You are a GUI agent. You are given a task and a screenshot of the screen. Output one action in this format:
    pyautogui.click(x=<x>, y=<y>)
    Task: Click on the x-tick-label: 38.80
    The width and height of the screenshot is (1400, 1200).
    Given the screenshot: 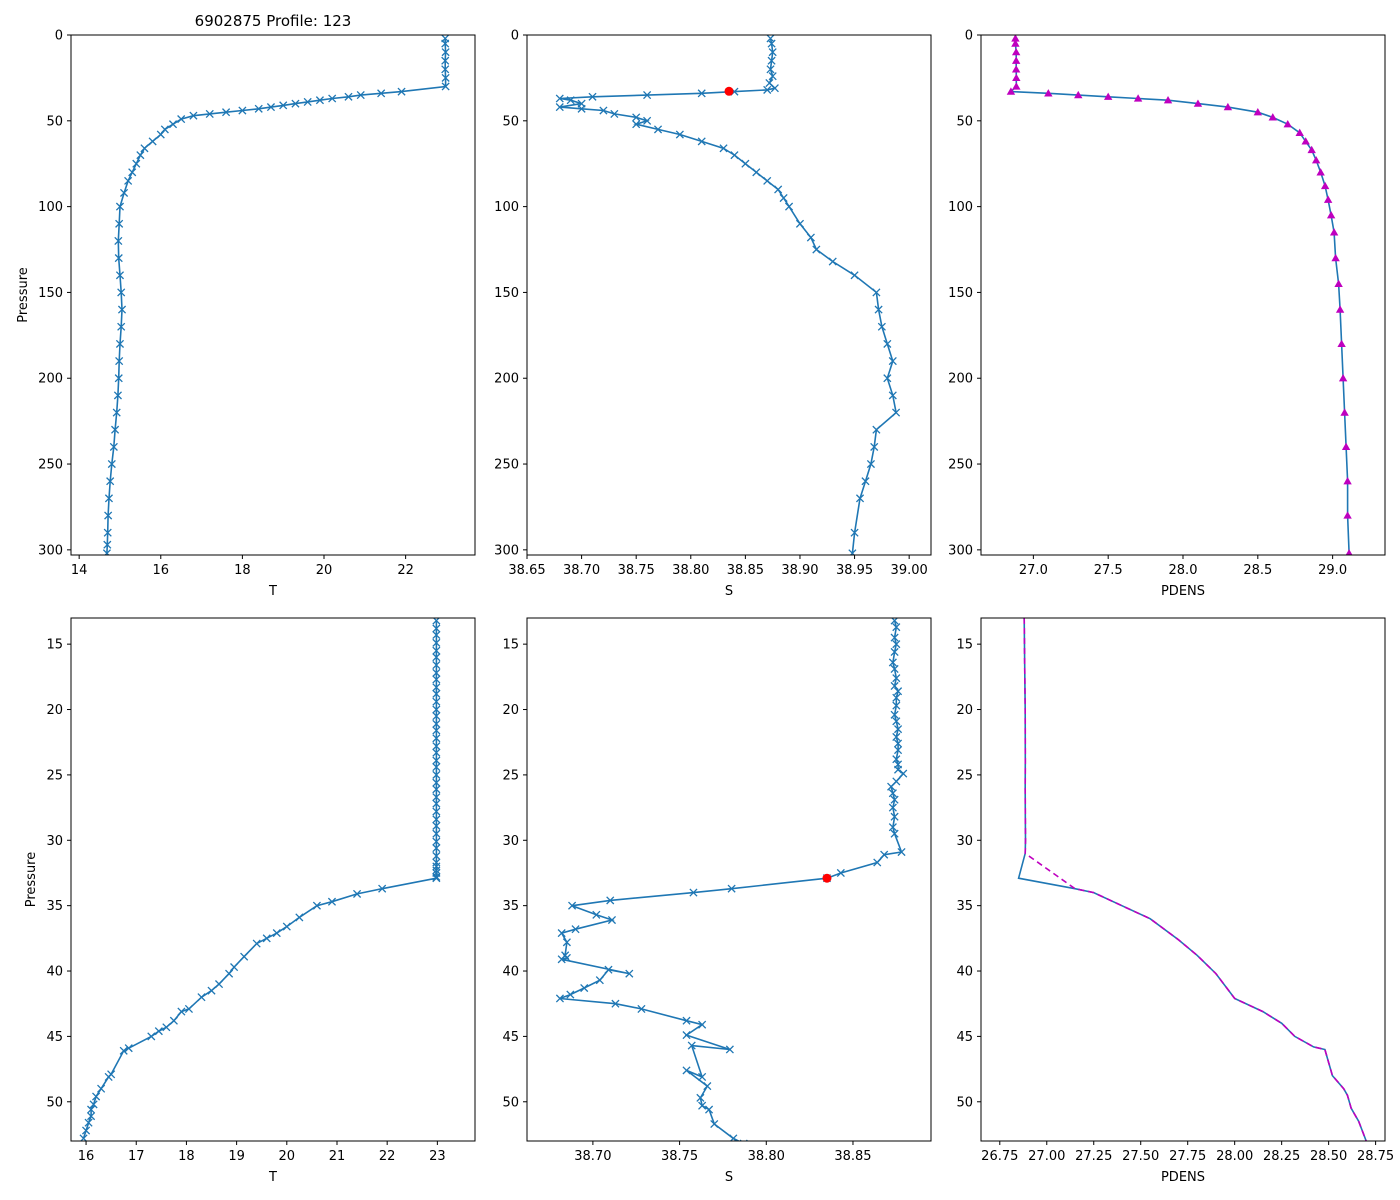 What is the action you would take?
    pyautogui.click(x=766, y=1156)
    